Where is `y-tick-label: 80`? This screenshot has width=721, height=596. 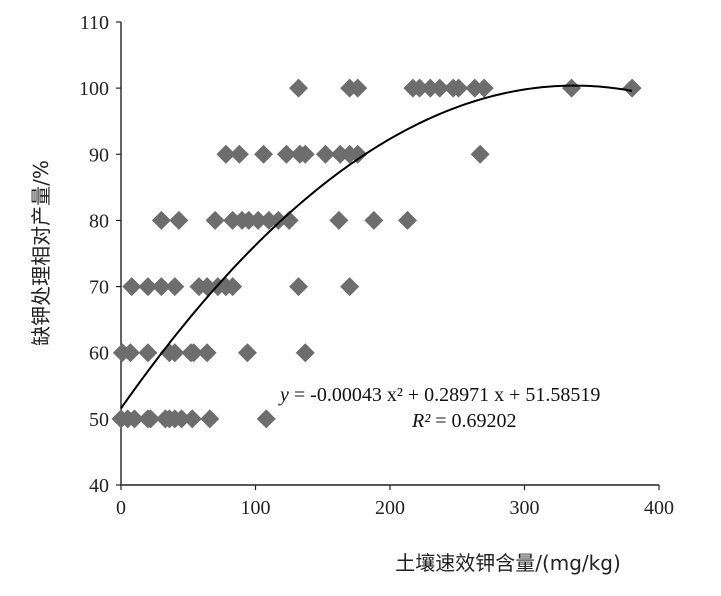
y-tick-label: 80 is located at coordinates (99, 221).